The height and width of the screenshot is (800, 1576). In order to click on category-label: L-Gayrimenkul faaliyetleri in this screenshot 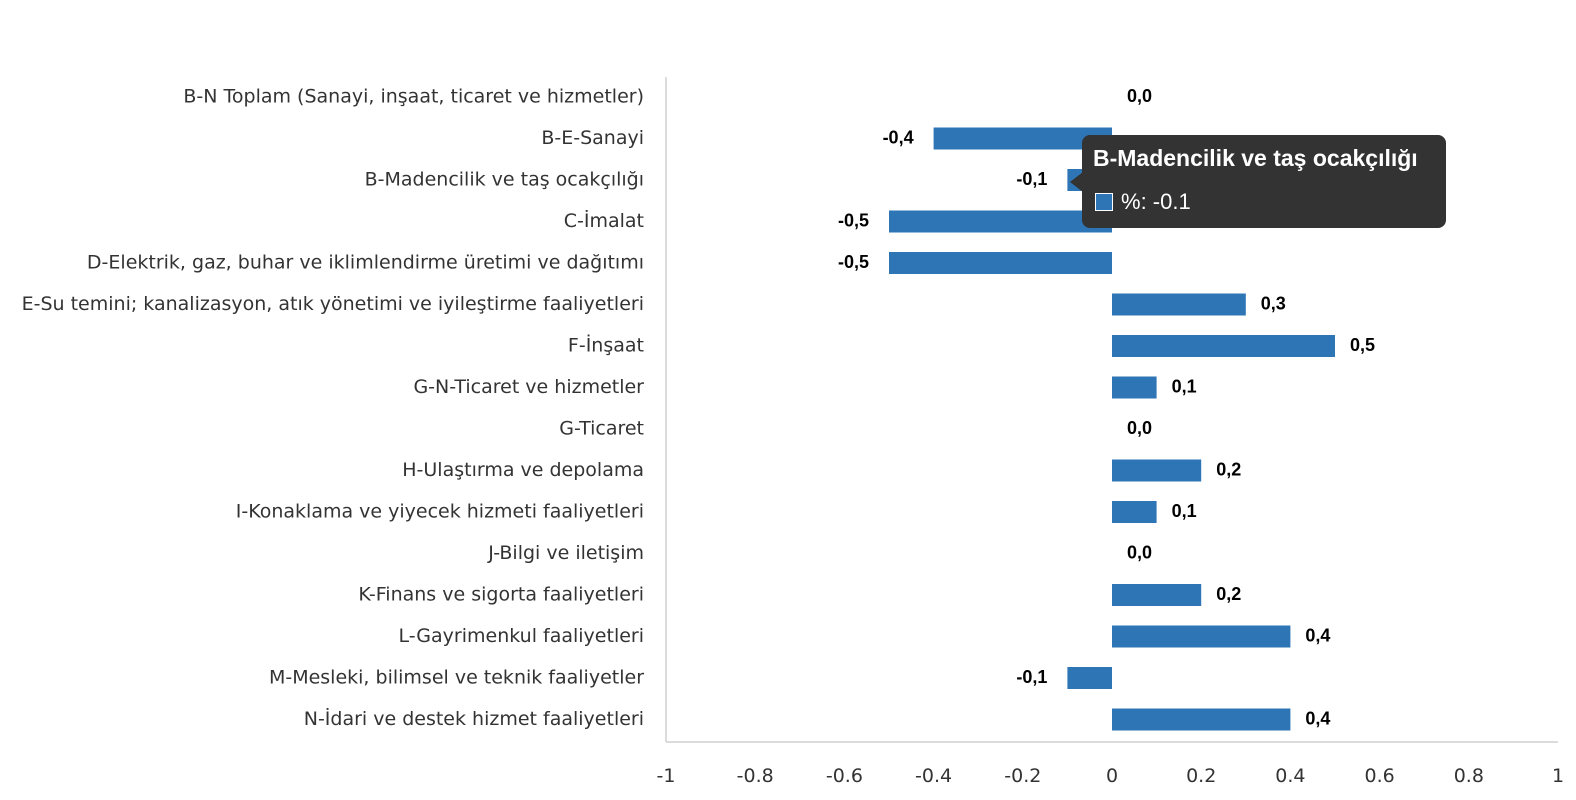, I will do `click(522, 636)`.